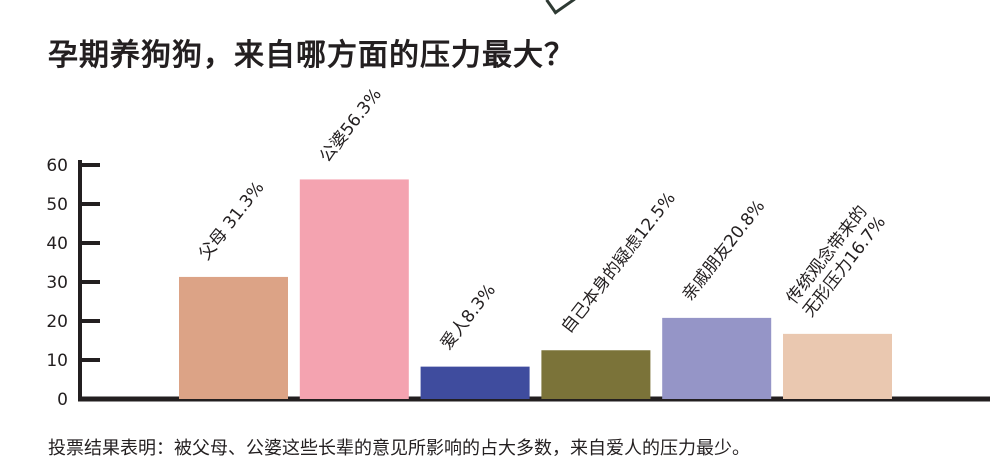 This screenshot has width=1000, height=476. What do you see at coordinates (57, 166) in the screenshot?
I see `y-tick-label: 60` at bounding box center [57, 166].